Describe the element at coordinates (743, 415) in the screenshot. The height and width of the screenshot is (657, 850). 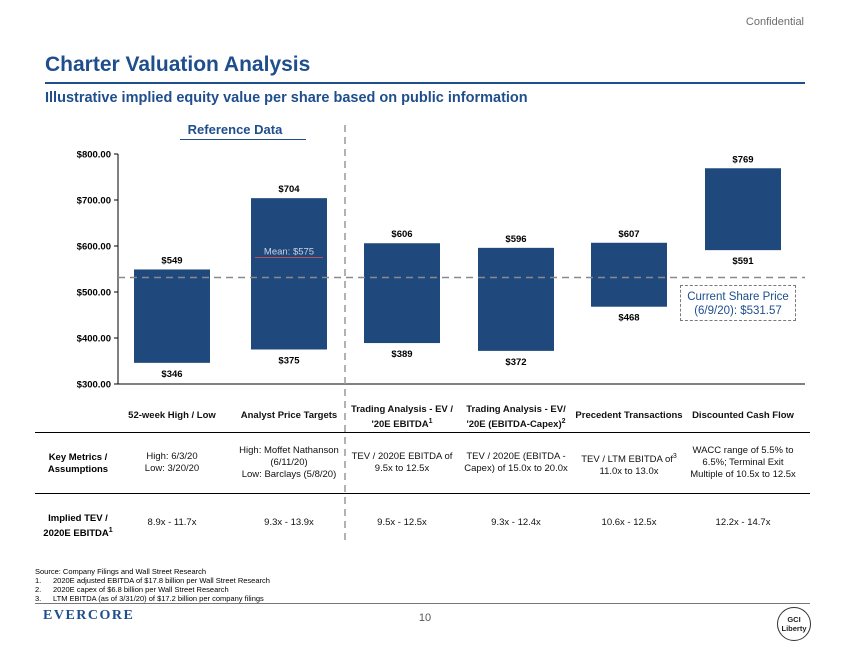
I see `column-header: Discounted Cash Flow` at that location.